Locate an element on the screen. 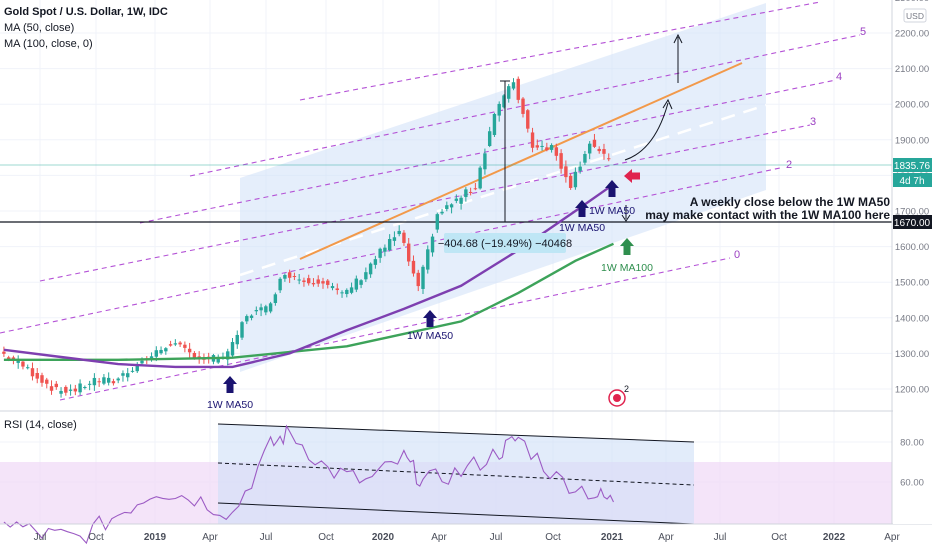 This screenshot has width=932, height=550. time-tick-label: 2021 is located at coordinates (612, 537).